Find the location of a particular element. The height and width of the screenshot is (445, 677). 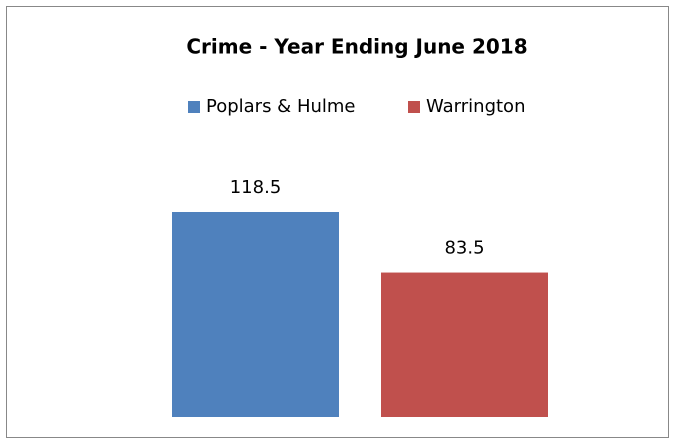

legend-label: Poplars & Hulme is located at coordinates (281, 106).